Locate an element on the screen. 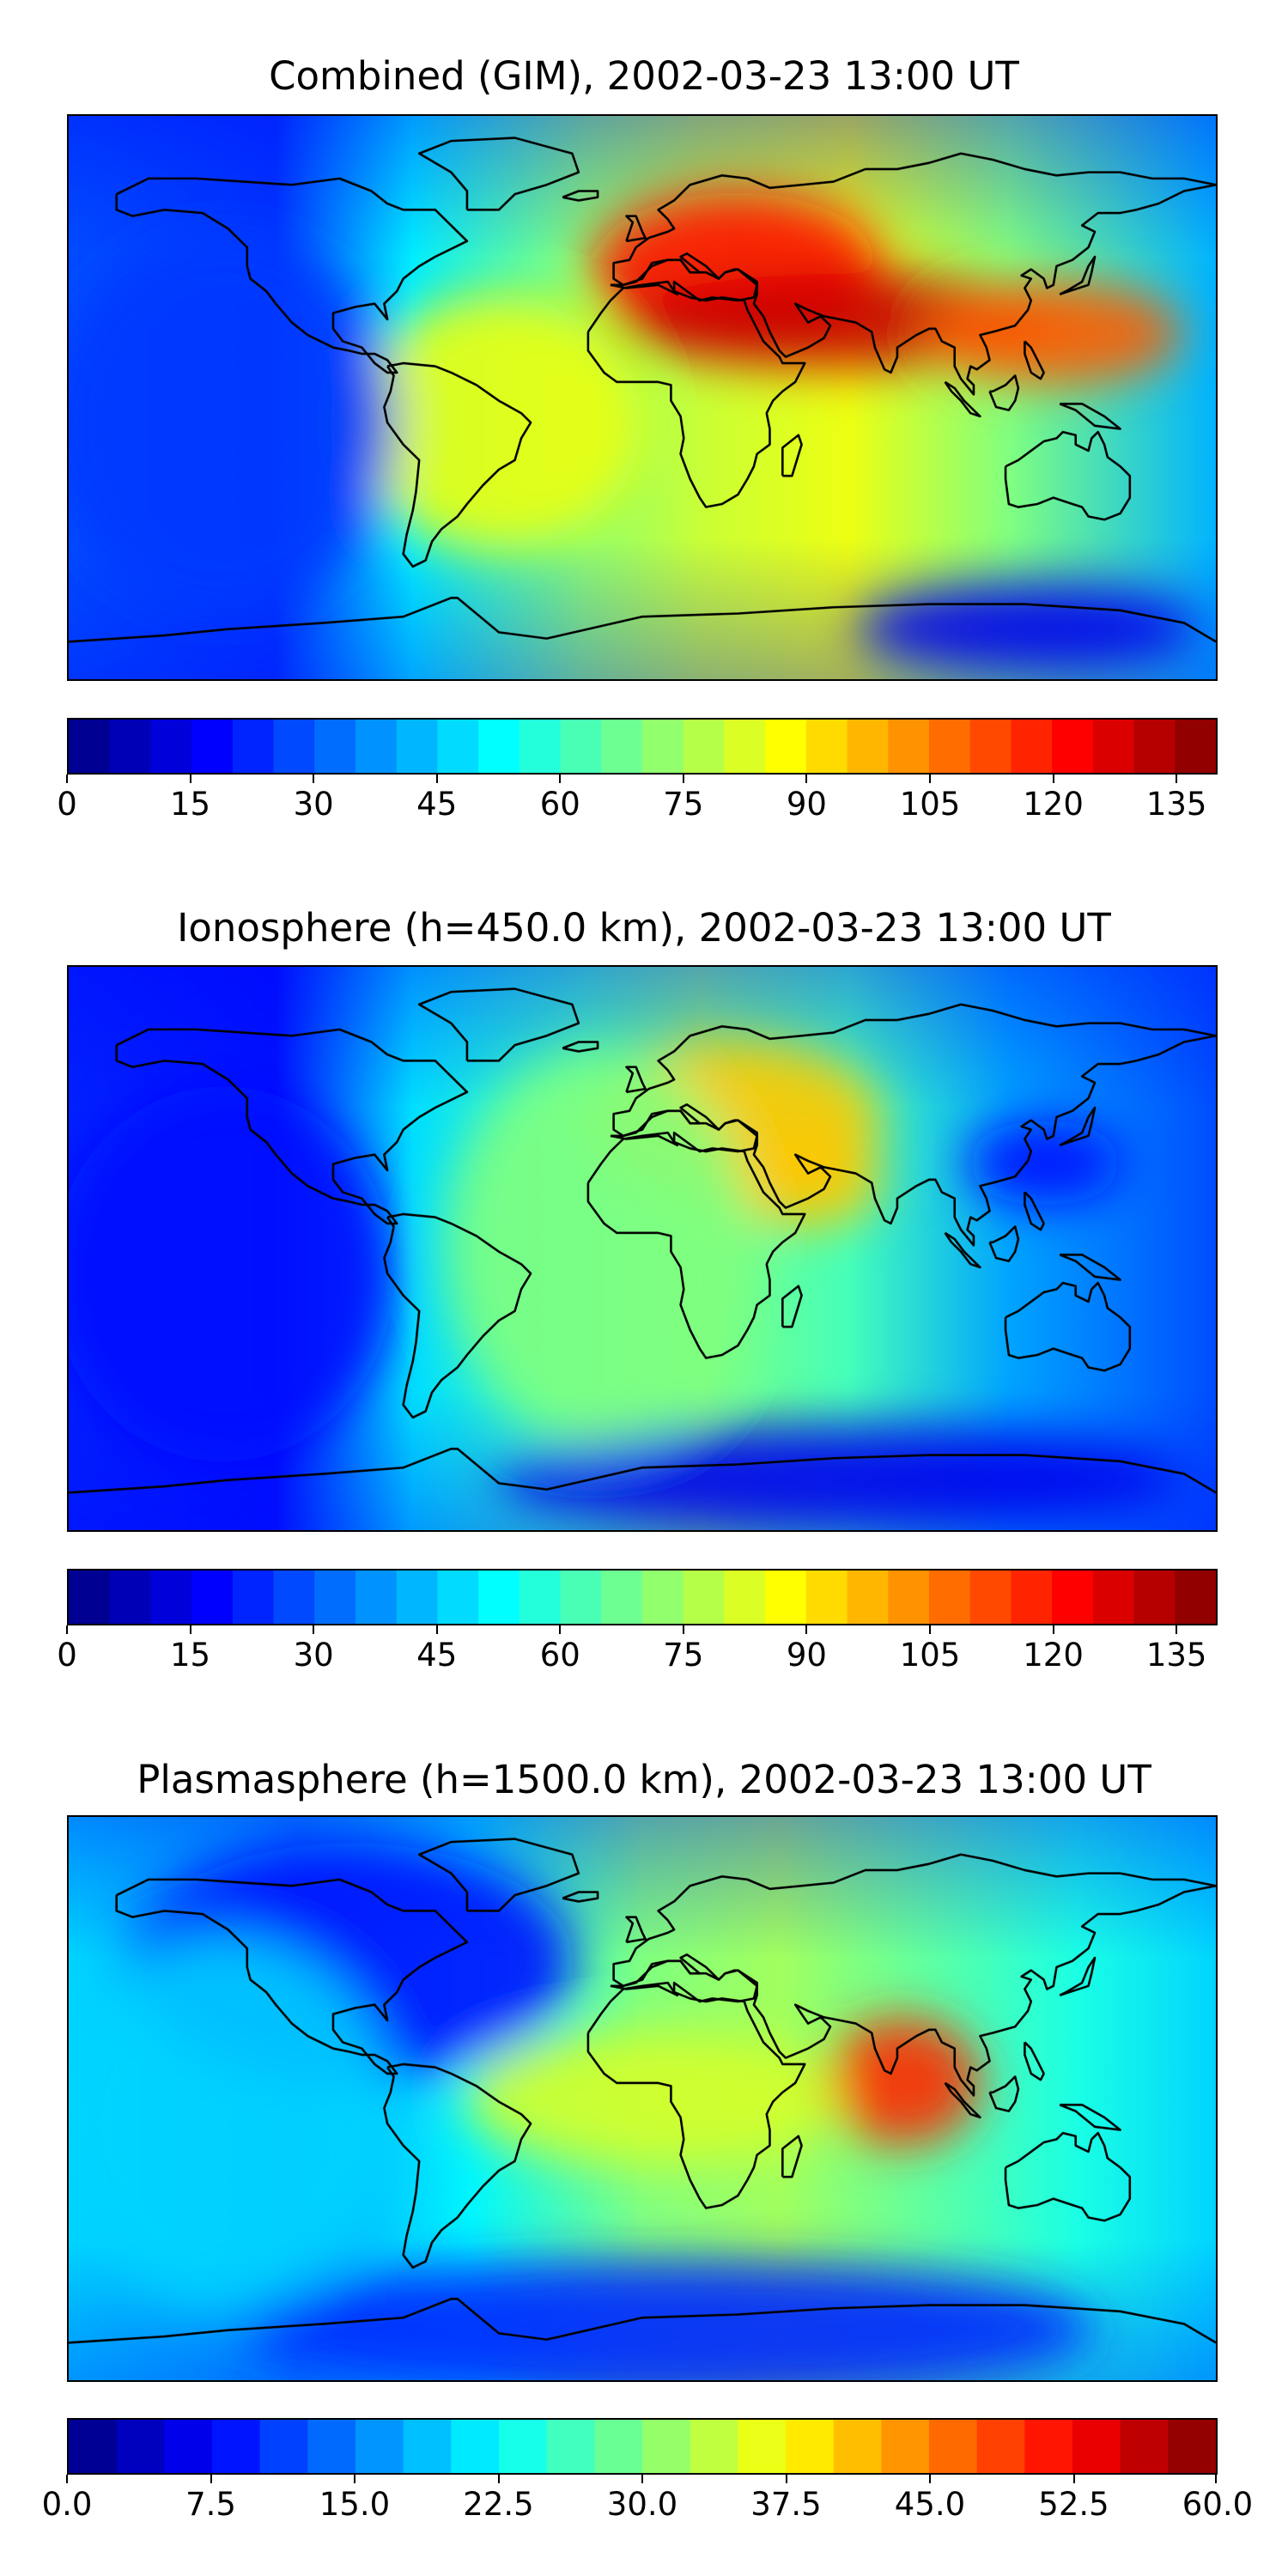  colorbar-tick-label: 60.0 is located at coordinates (1218, 2504).